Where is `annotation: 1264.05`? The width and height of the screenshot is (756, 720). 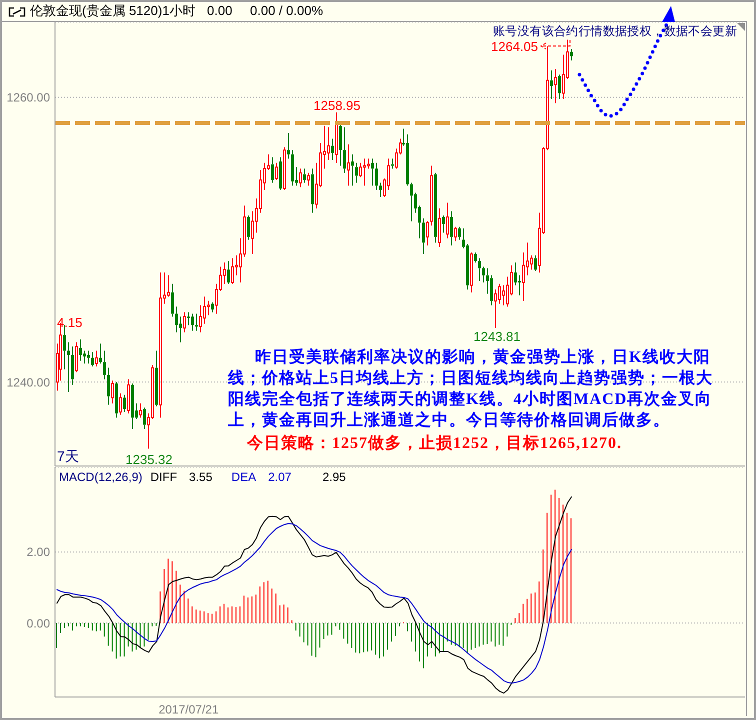 annotation: 1264.05 is located at coordinates (514, 46).